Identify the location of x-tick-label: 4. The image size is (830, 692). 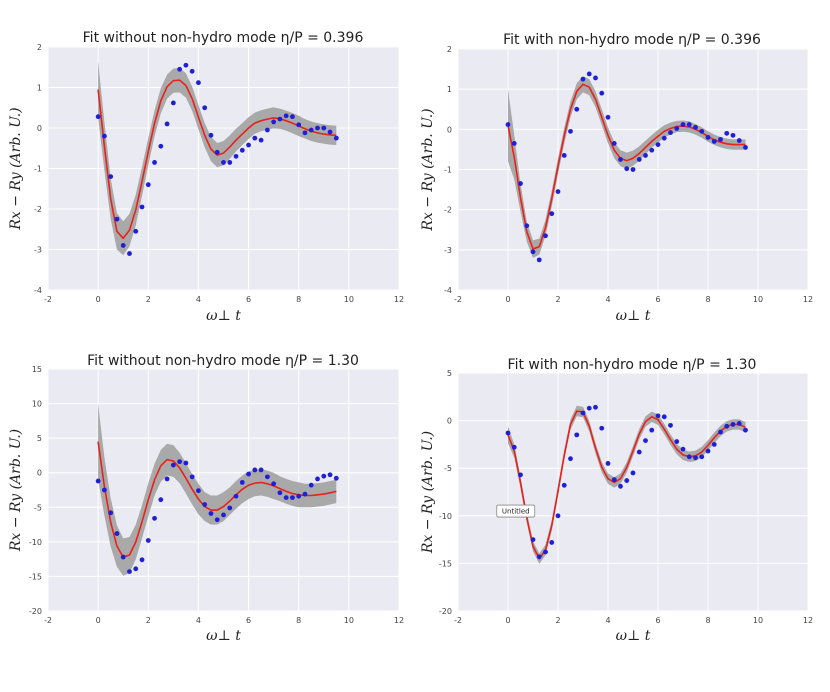
(198, 299).